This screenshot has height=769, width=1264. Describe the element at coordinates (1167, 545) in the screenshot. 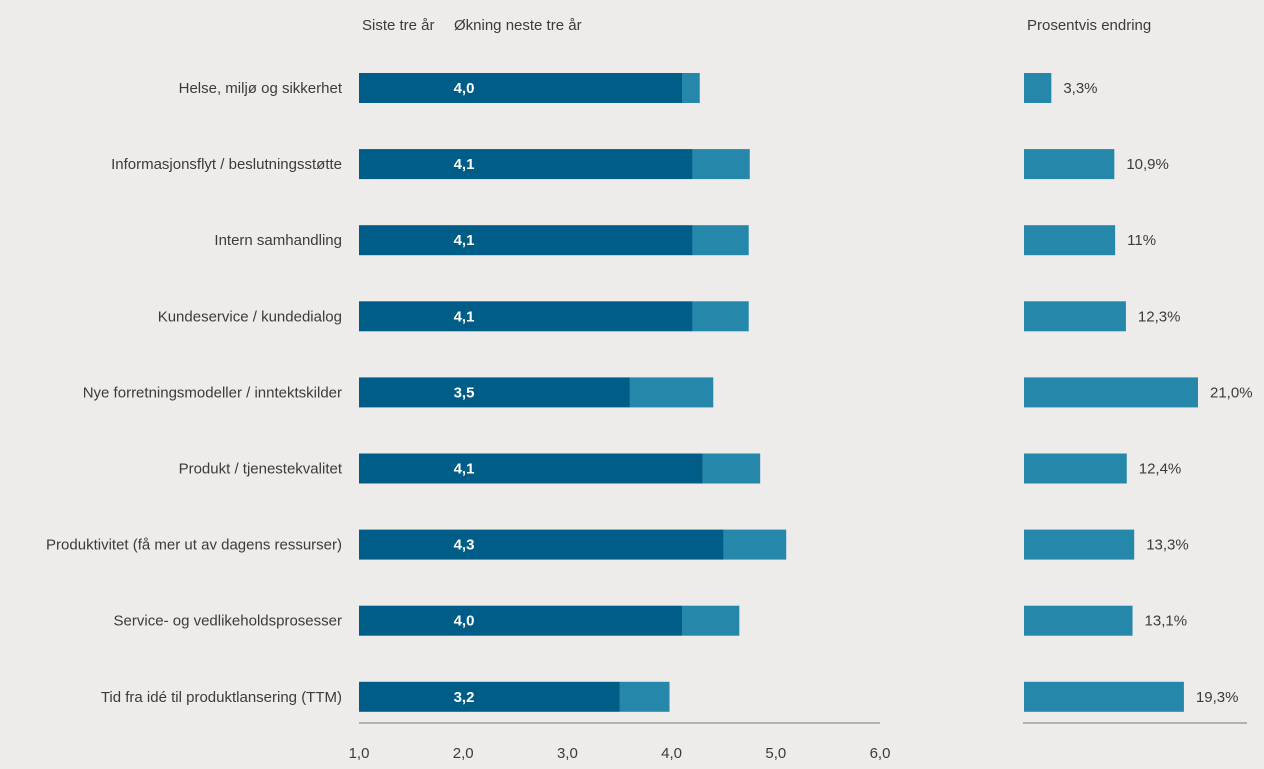

I see `pct-value-label: 13,3%` at that location.